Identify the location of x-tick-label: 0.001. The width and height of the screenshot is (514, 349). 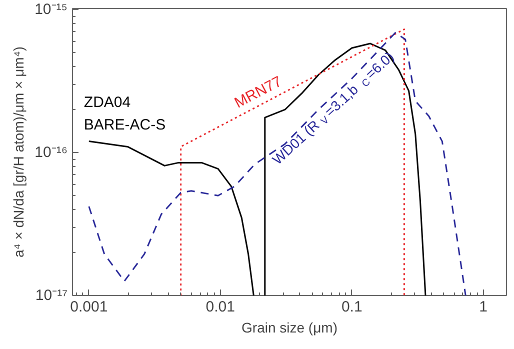
(89, 307).